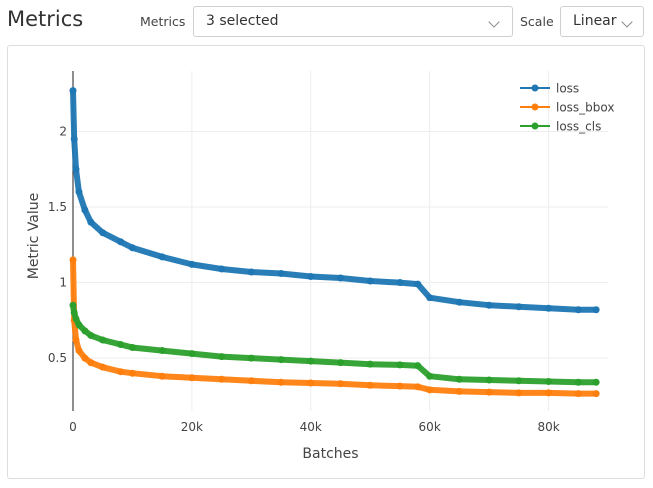 This screenshot has width=653, height=488. I want to click on x-tick-label: 60k, so click(430, 427).